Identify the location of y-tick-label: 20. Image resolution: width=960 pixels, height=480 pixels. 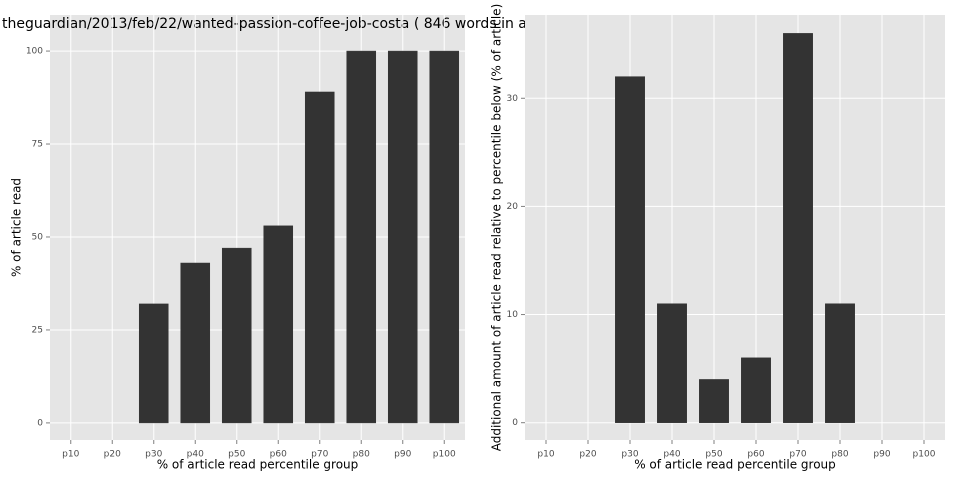
(513, 207).